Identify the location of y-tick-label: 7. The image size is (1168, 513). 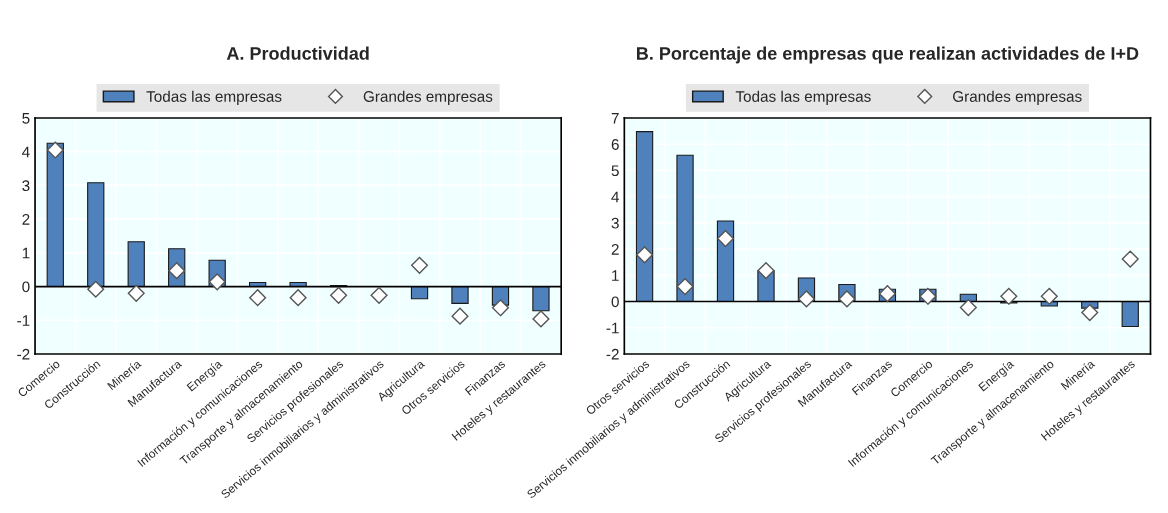
(615, 118).